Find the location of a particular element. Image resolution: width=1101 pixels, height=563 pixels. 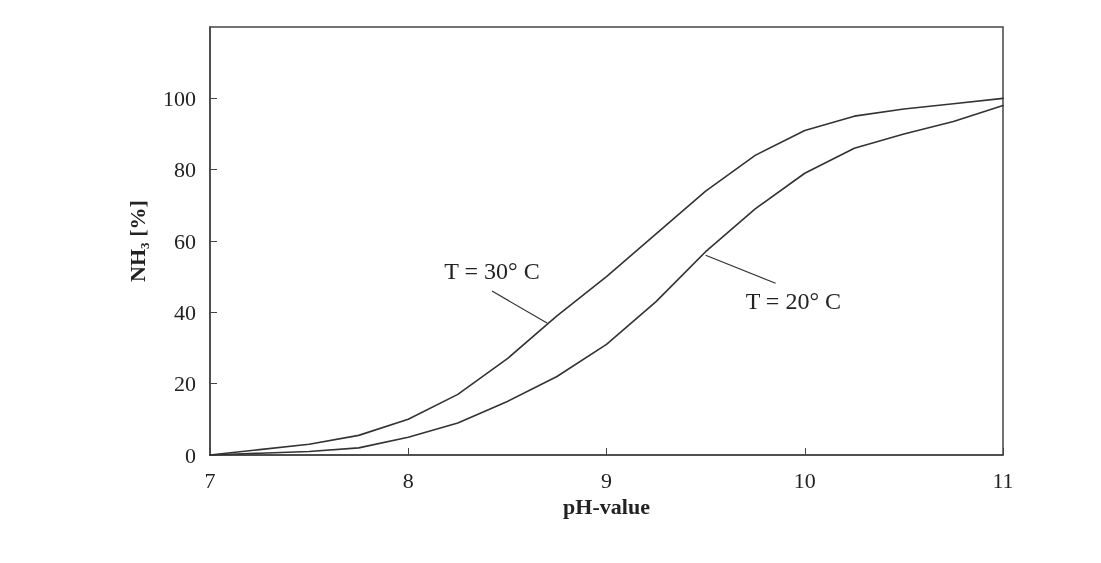

annotation: T = 20° C is located at coordinates (793, 301).